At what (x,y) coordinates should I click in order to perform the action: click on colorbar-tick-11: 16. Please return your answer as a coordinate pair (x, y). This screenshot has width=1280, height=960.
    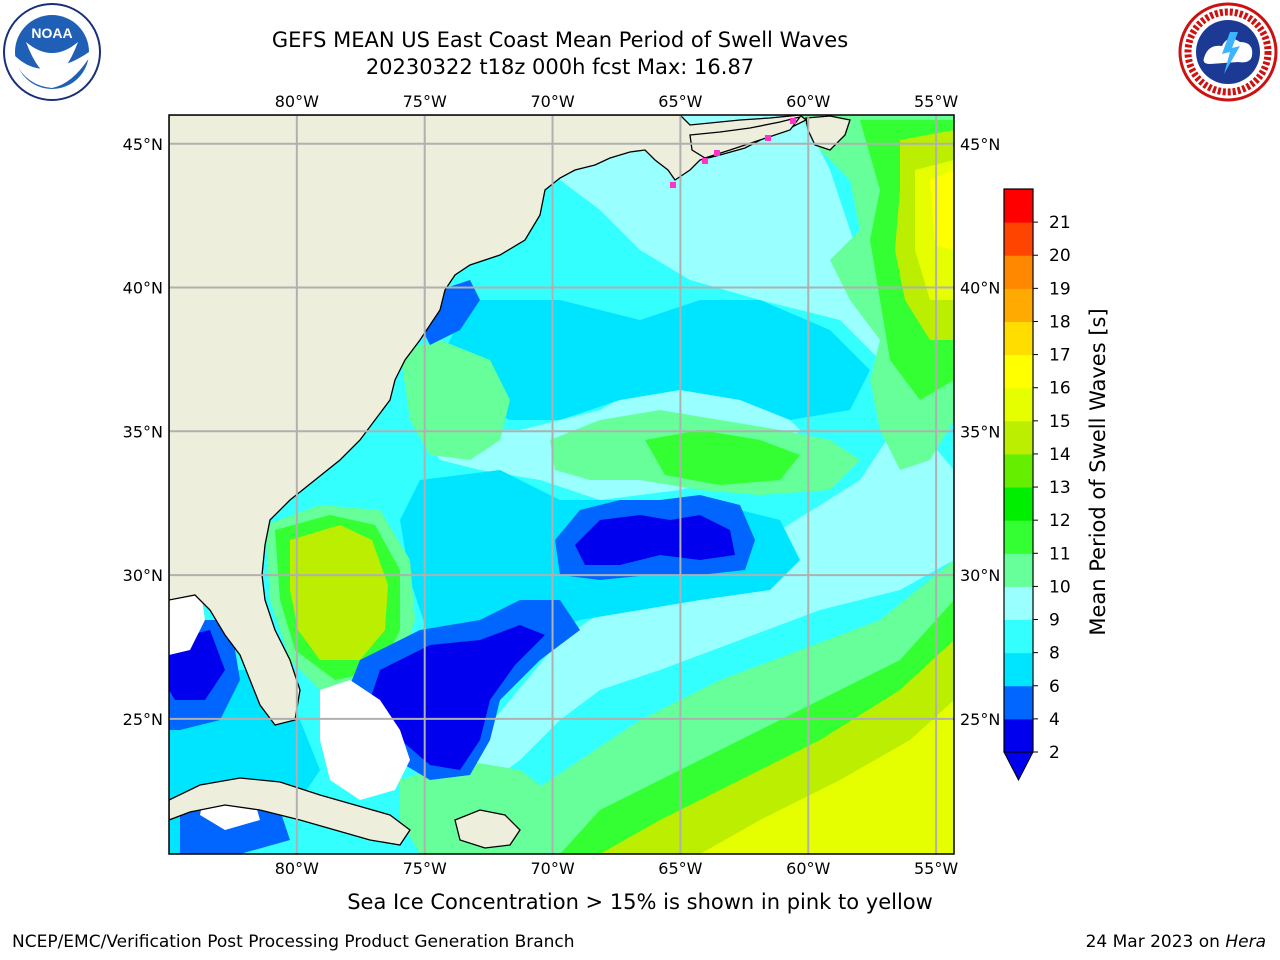
    Looking at the image, I should click on (1060, 389).